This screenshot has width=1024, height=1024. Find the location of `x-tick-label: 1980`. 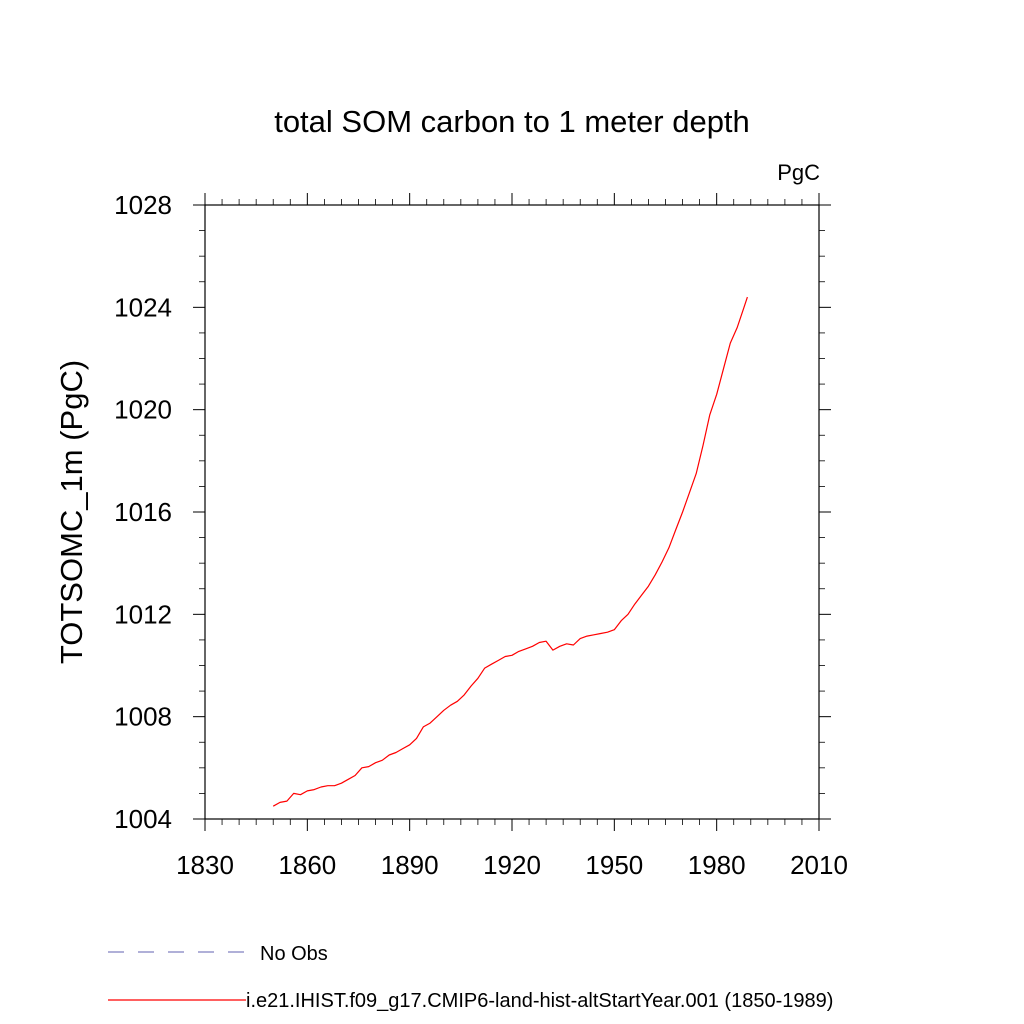

x-tick-label: 1980 is located at coordinates (717, 865).